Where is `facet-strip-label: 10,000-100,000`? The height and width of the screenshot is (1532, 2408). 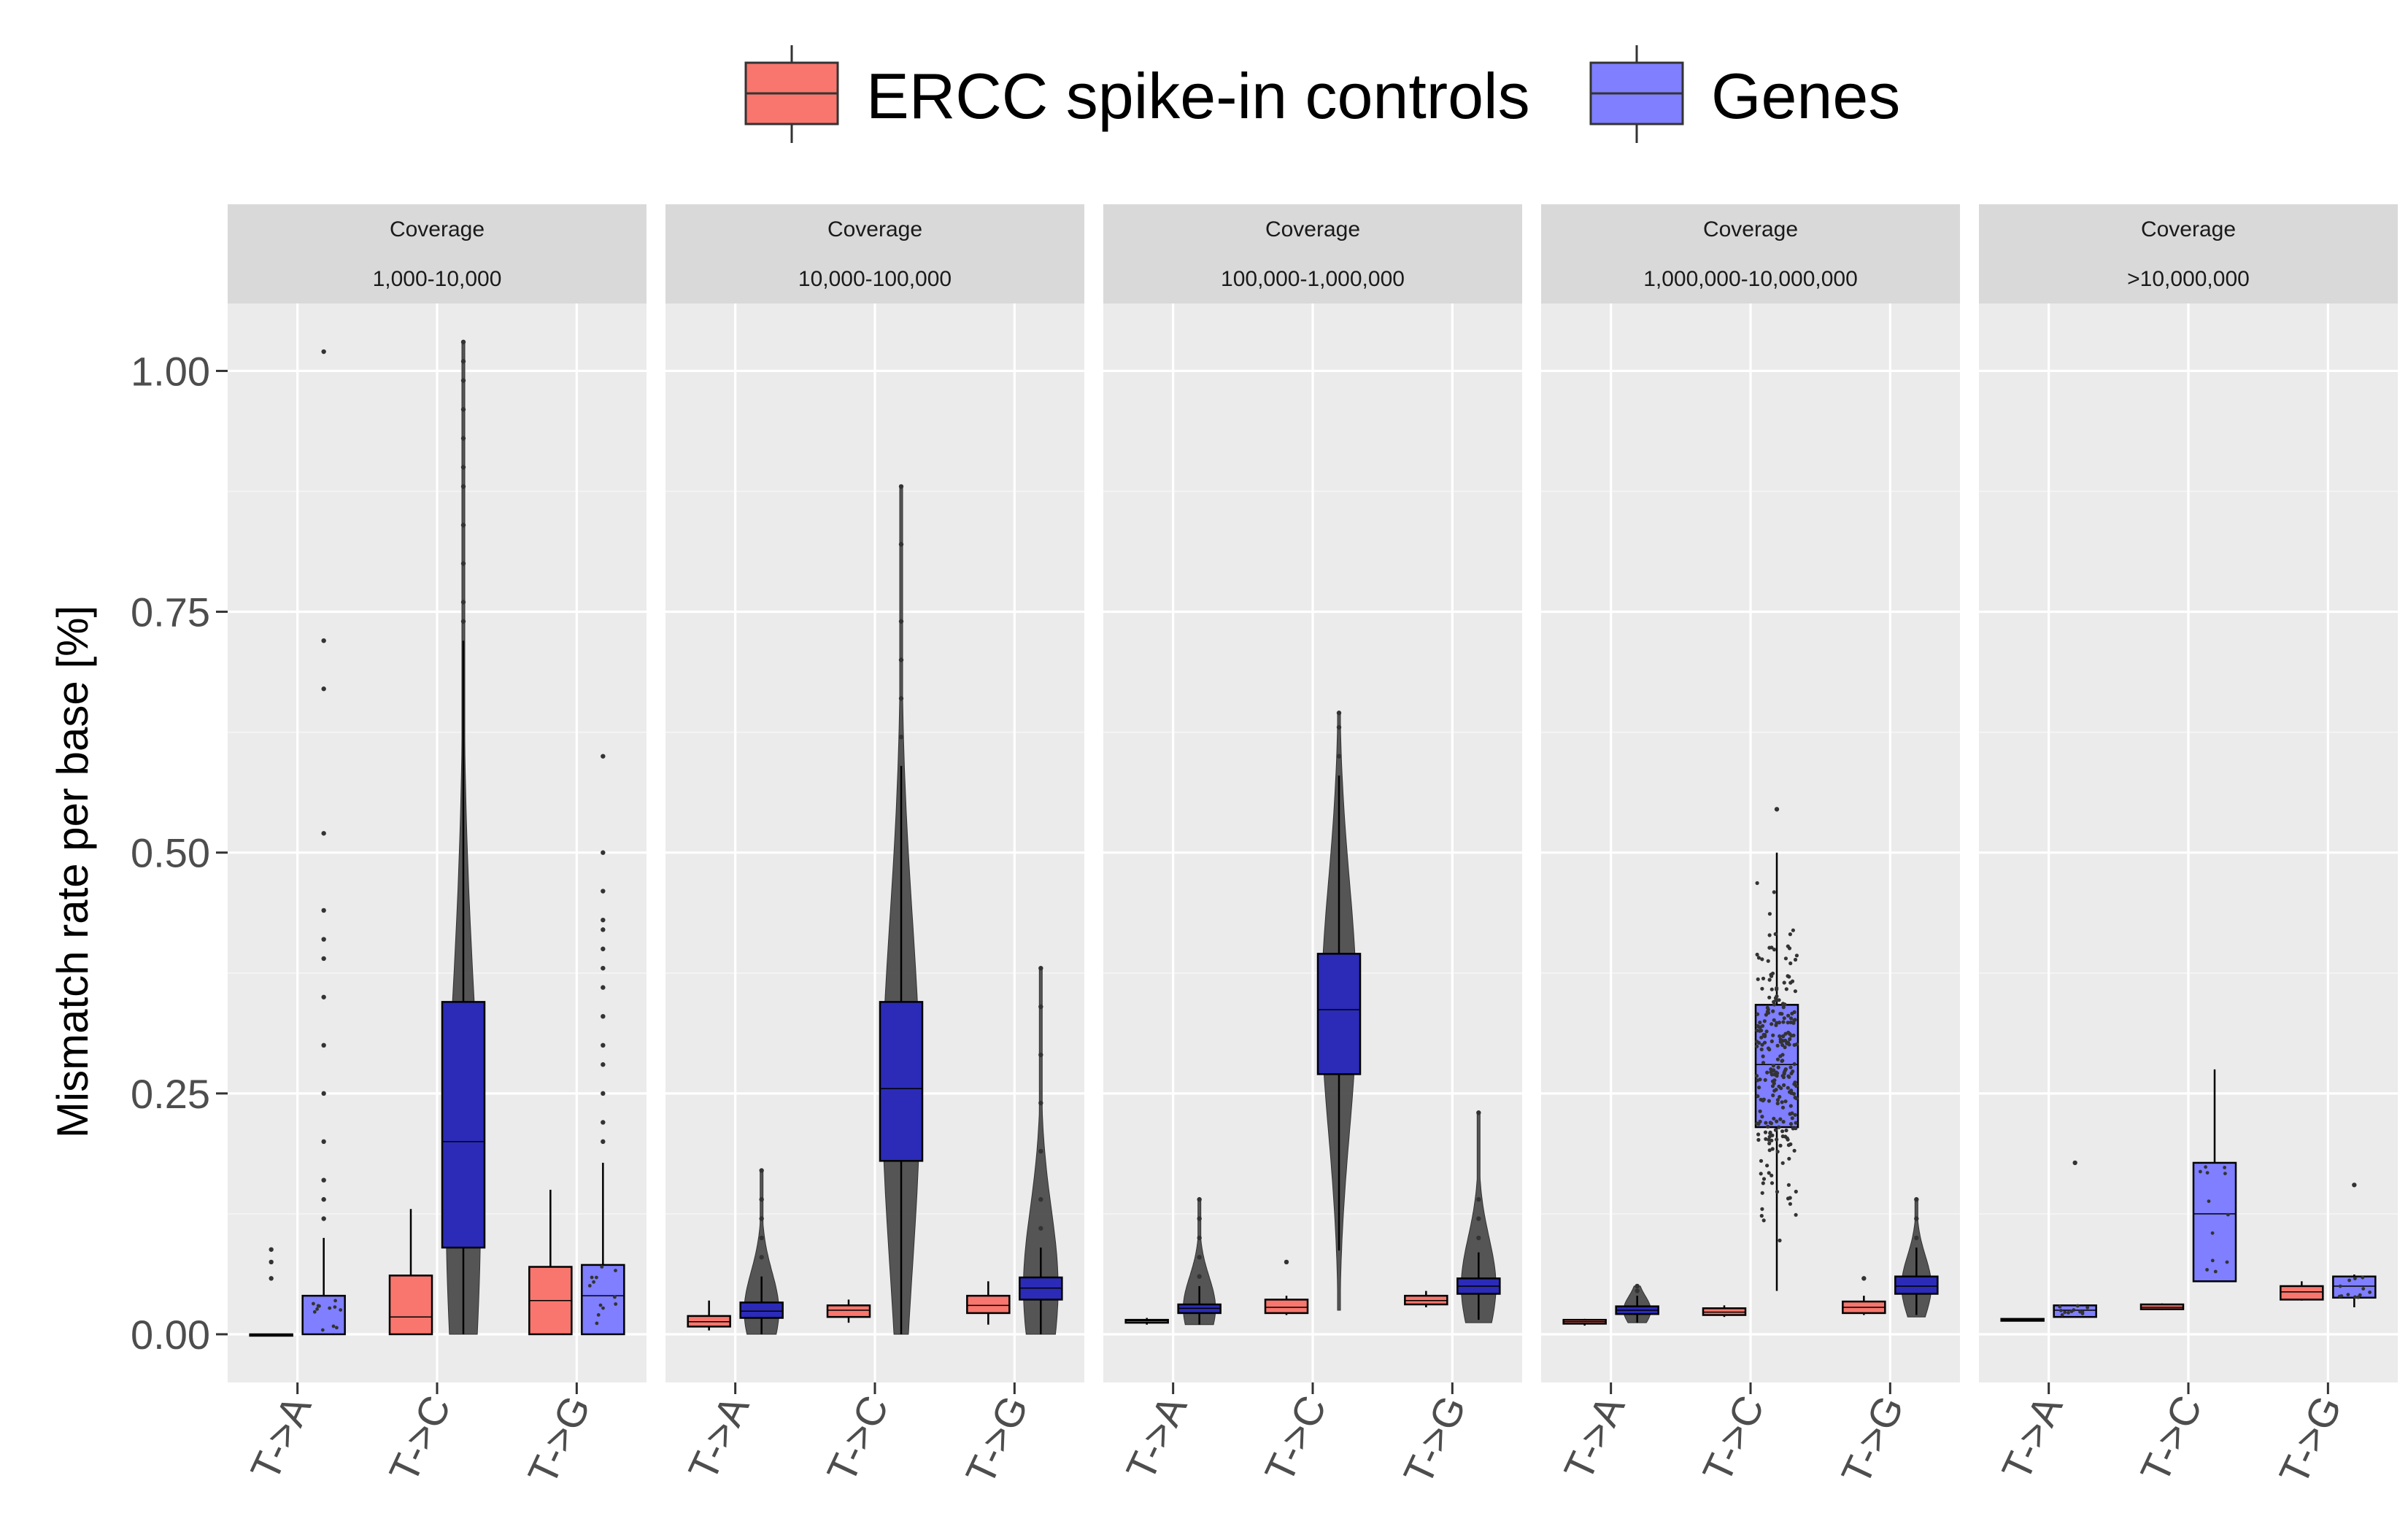 facet-strip-label: 10,000-100,000 is located at coordinates (875, 279).